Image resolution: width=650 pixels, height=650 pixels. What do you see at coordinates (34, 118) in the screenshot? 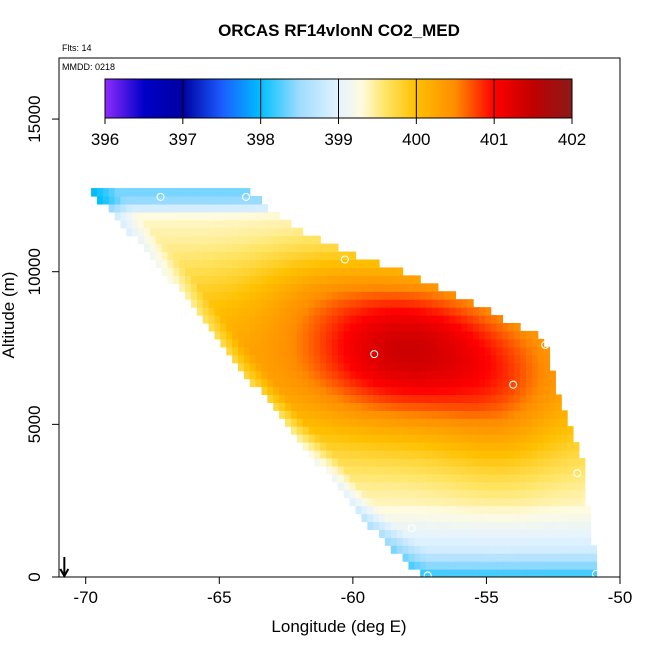
I see `y-tick-label: 15000` at bounding box center [34, 118].